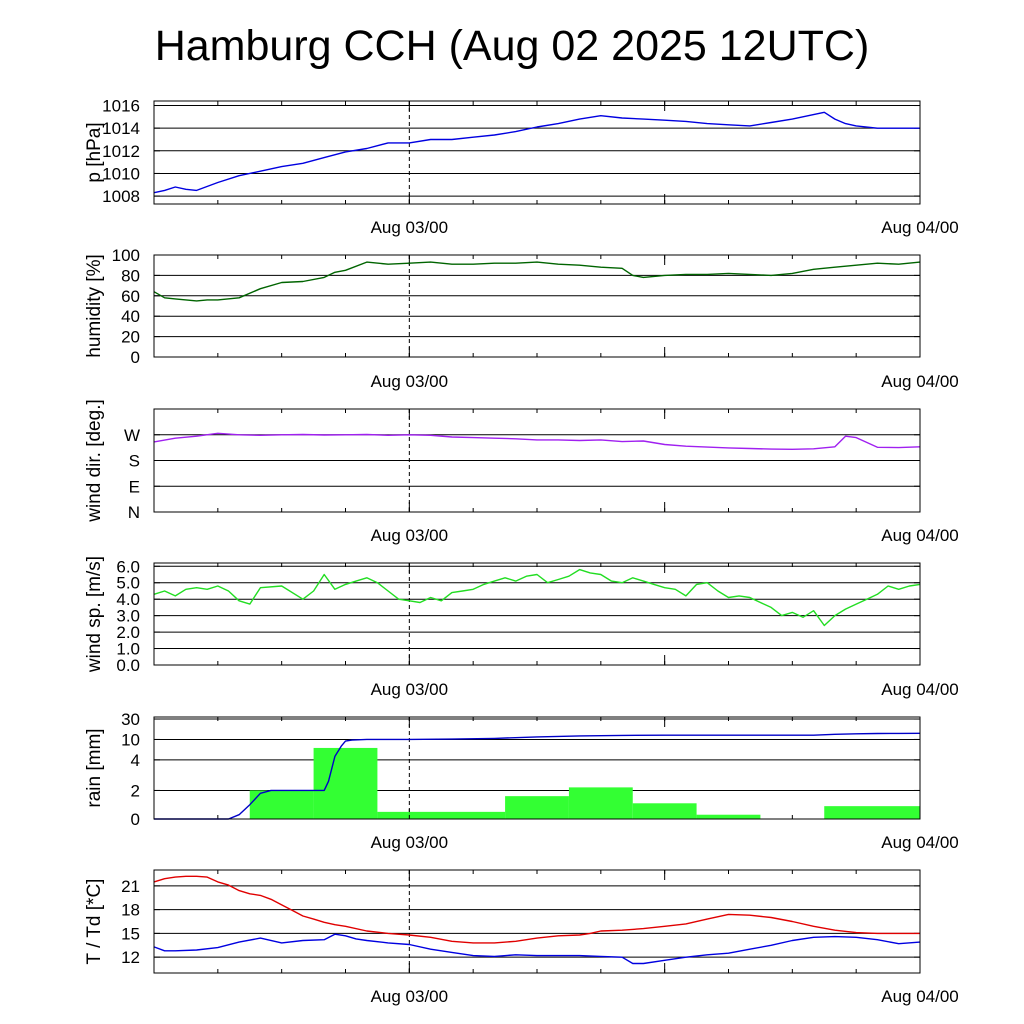 The width and height of the screenshot is (1024, 1024). Describe the element at coordinates (130, 719) in the screenshot. I see `rain-ytick-label: 30` at that location.